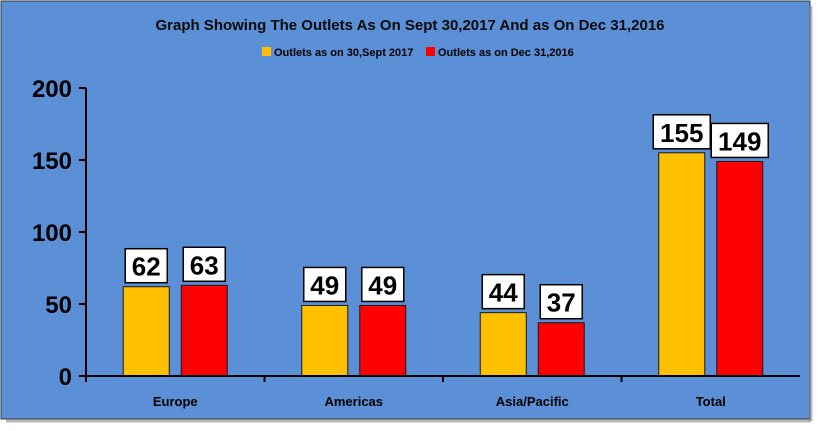 This screenshot has width=821, height=431. Describe the element at coordinates (711, 401) in the screenshot. I see `x-category-label: Total` at that location.